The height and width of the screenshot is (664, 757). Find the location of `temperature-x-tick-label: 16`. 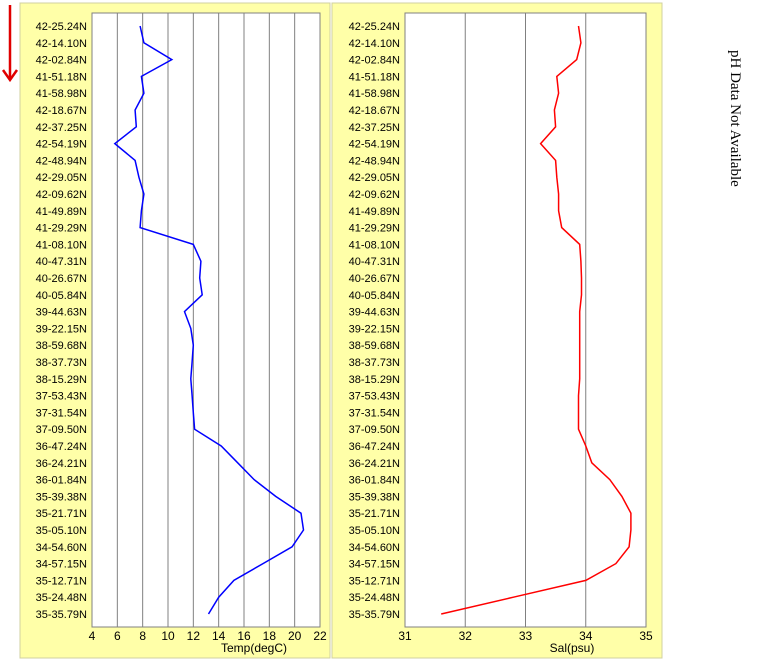

temperature-x-tick-label: 16 is located at coordinates (244, 636).